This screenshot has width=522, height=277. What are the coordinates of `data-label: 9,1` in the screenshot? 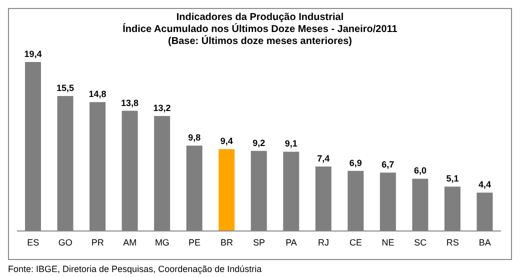 It's located at (291, 143).